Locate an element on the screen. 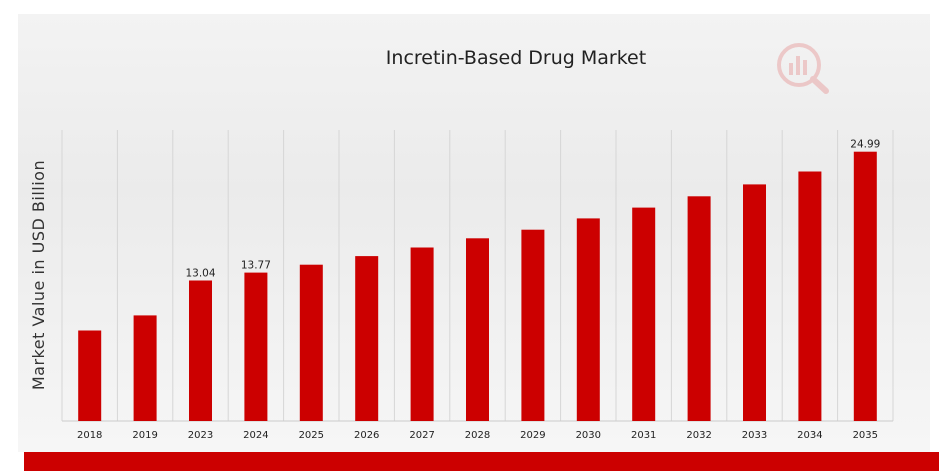  bar-2031 is located at coordinates (644, 314).